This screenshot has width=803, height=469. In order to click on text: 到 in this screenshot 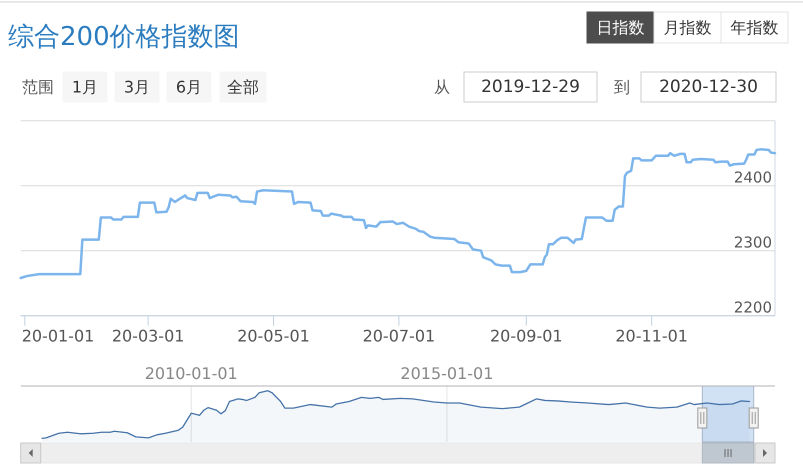, I will do `click(622, 87)`.